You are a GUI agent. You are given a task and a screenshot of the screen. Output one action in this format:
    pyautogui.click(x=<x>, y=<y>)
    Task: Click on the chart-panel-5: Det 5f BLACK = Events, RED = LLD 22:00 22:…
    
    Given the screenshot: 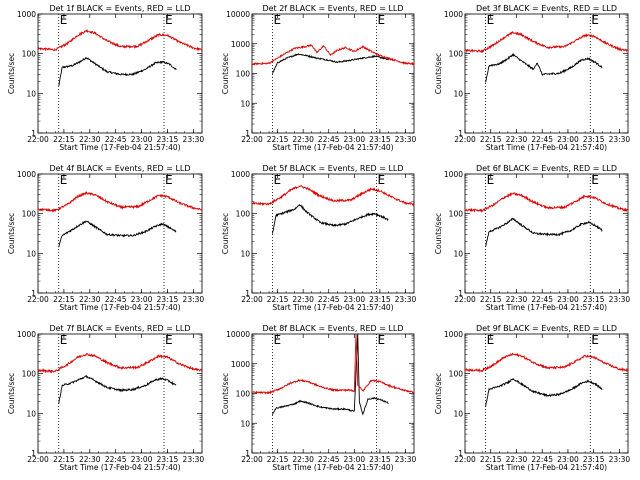 What is the action you would take?
    pyautogui.click(x=319, y=238)
    